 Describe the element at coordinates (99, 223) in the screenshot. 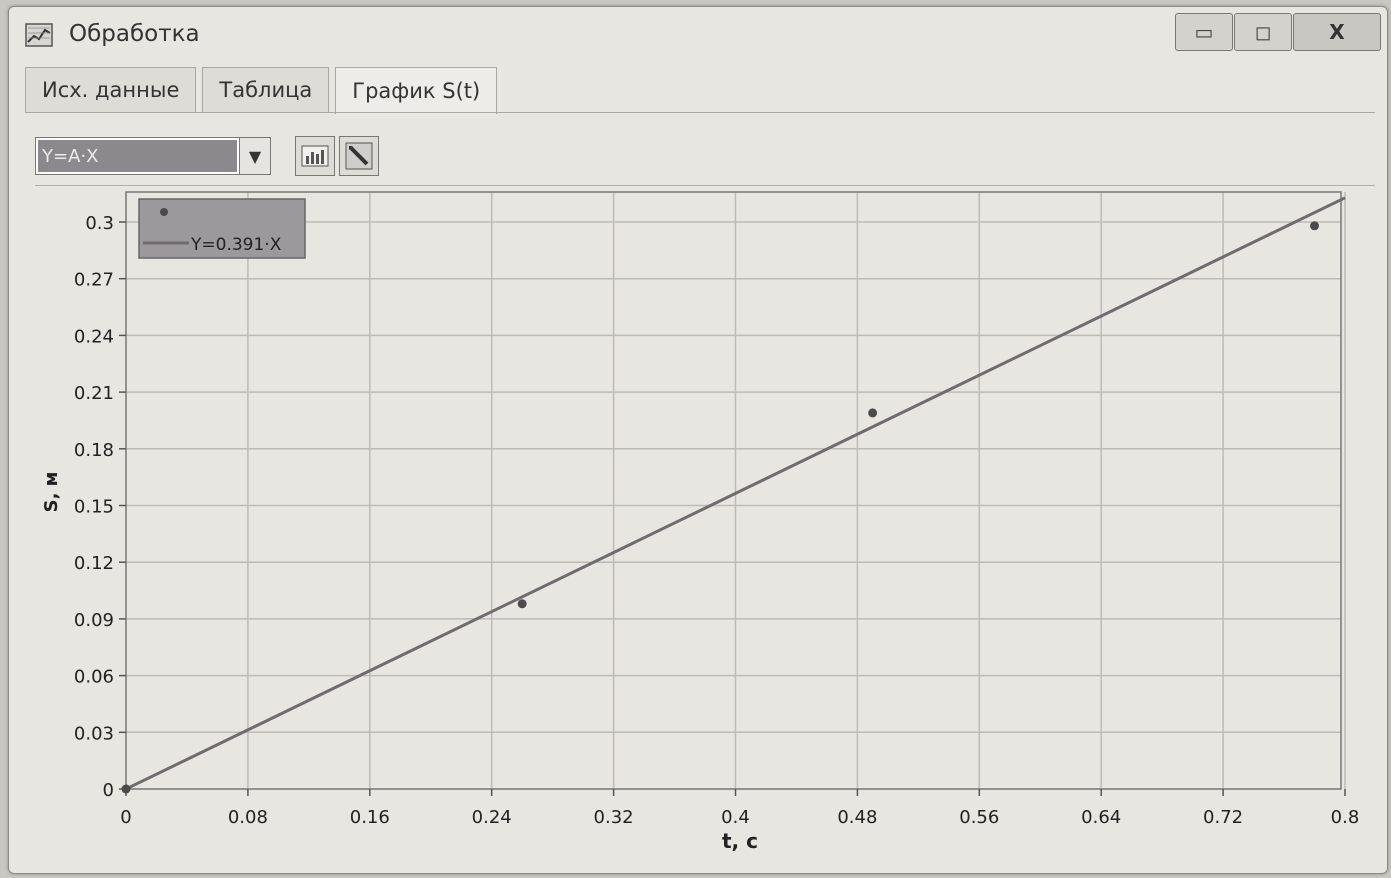

I see `y-tick-label: 0.3` at that location.